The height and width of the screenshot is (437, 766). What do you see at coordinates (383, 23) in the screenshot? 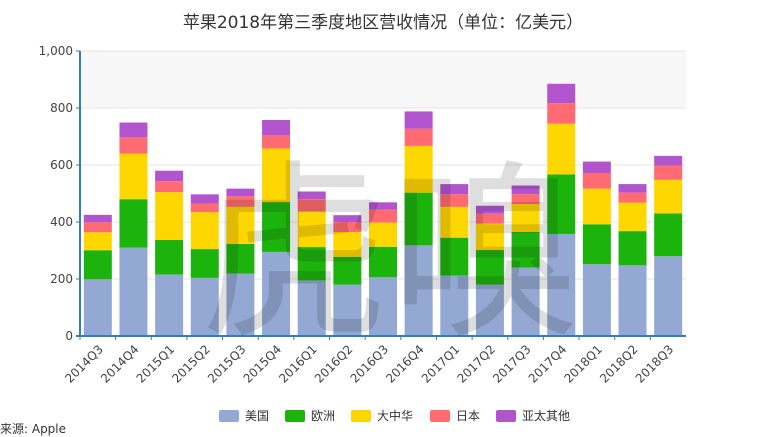
I see `chart-title: 苹果2018年第三季度地区营收情况（单位：亿美元）` at bounding box center [383, 23].